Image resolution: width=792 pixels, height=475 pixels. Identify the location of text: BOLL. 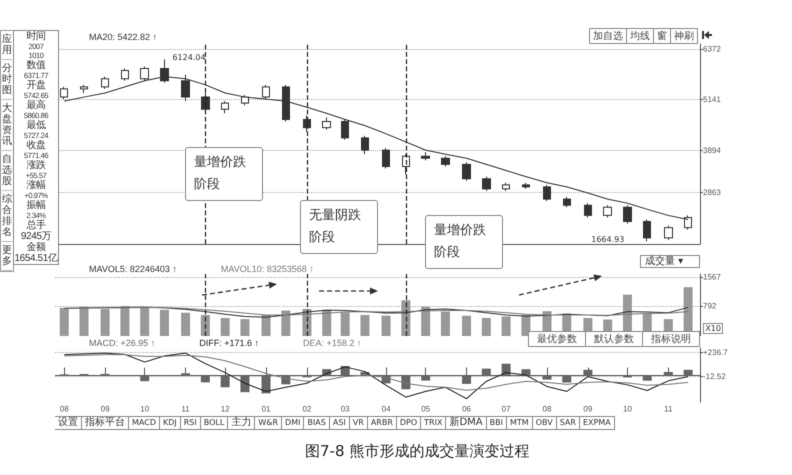
(214, 423).